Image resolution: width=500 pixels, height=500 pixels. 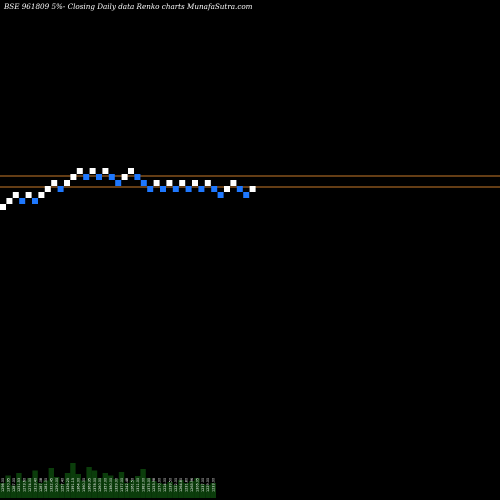 I want to click on volume-label: 1251.53, so click(x=19, y=485).